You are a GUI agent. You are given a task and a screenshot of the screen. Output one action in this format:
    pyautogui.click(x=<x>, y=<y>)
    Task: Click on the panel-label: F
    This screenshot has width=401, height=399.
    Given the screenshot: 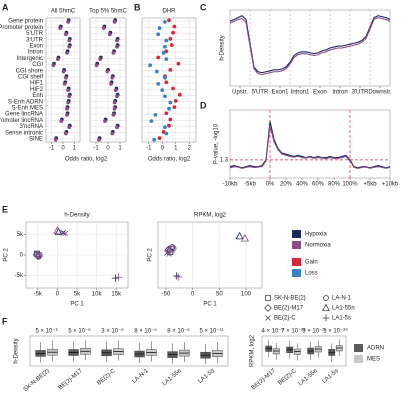 What is the action you would take?
    pyautogui.click(x=5, y=321)
    